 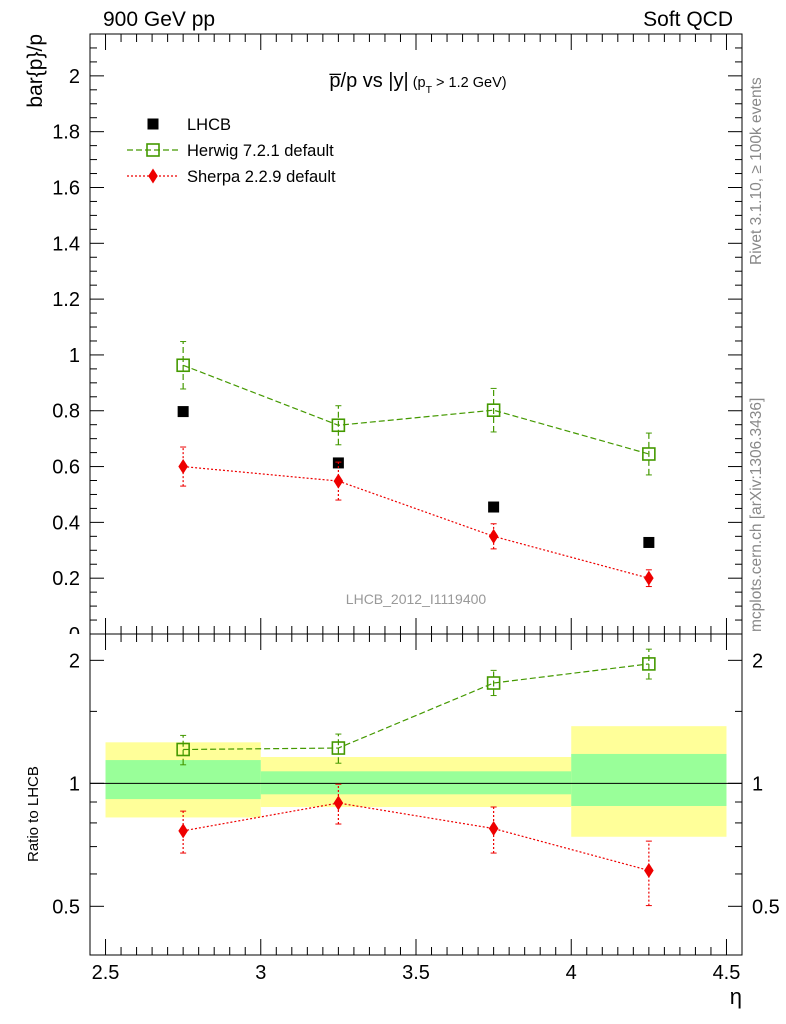 What do you see at coordinates (33, 814) in the screenshot?
I see `ratio-y-axis-label: Ratio to LHCB` at bounding box center [33, 814].